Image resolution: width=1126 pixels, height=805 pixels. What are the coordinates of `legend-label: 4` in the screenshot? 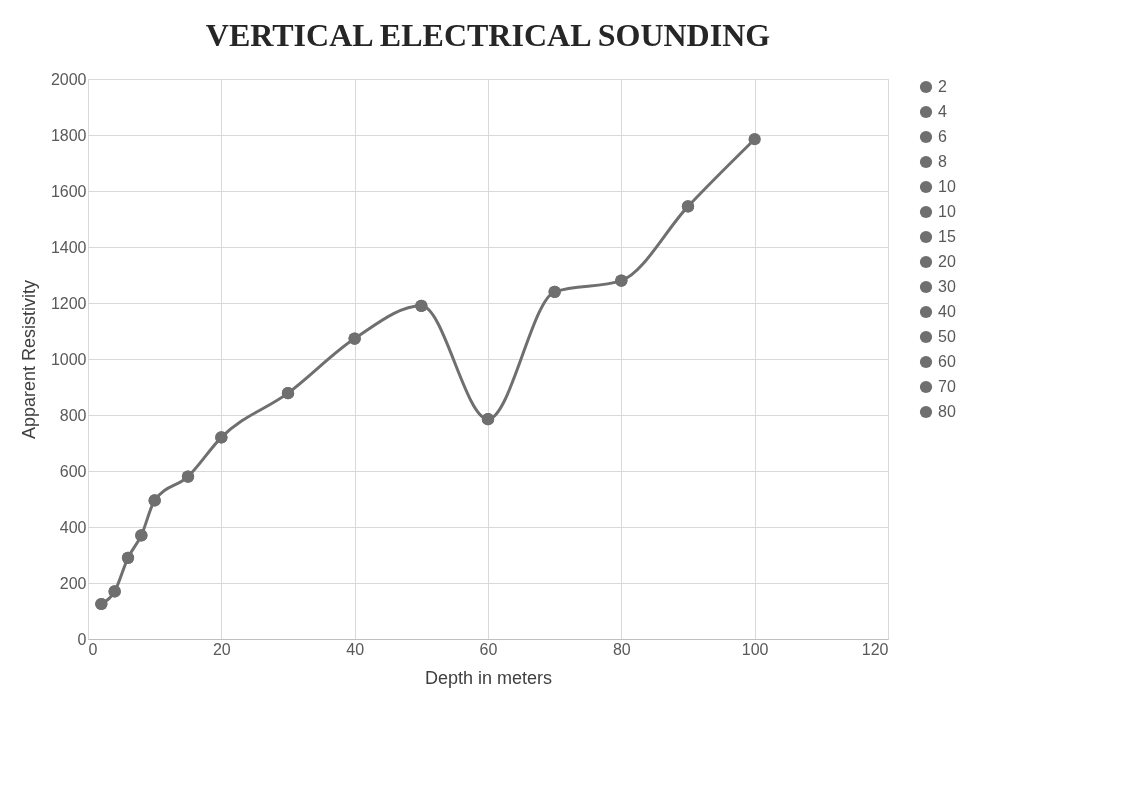 It's located at (942, 111).